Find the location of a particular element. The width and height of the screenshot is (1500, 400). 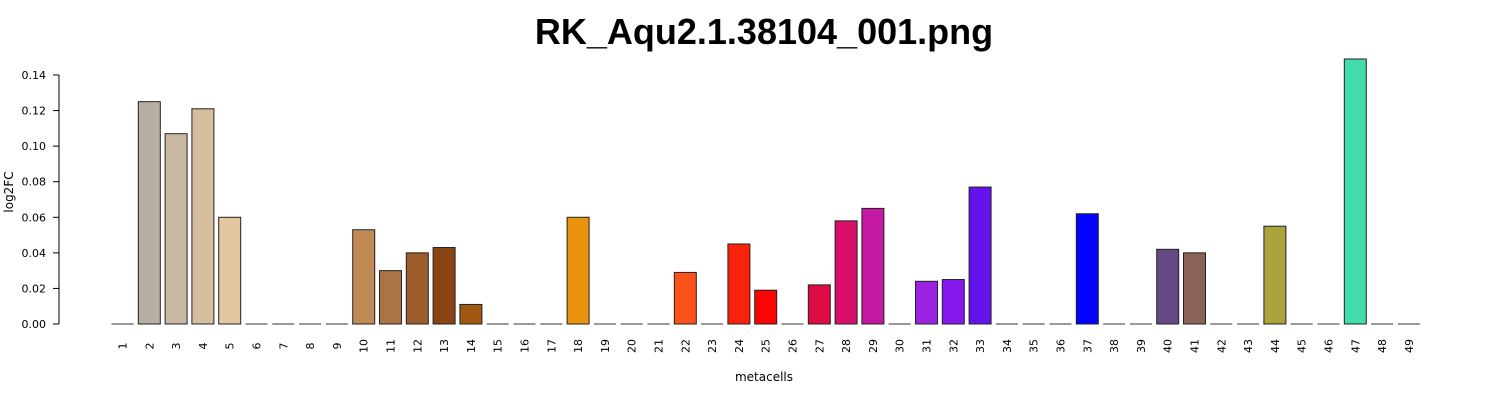

x-tick-label: 47 is located at coordinates (1355, 346).